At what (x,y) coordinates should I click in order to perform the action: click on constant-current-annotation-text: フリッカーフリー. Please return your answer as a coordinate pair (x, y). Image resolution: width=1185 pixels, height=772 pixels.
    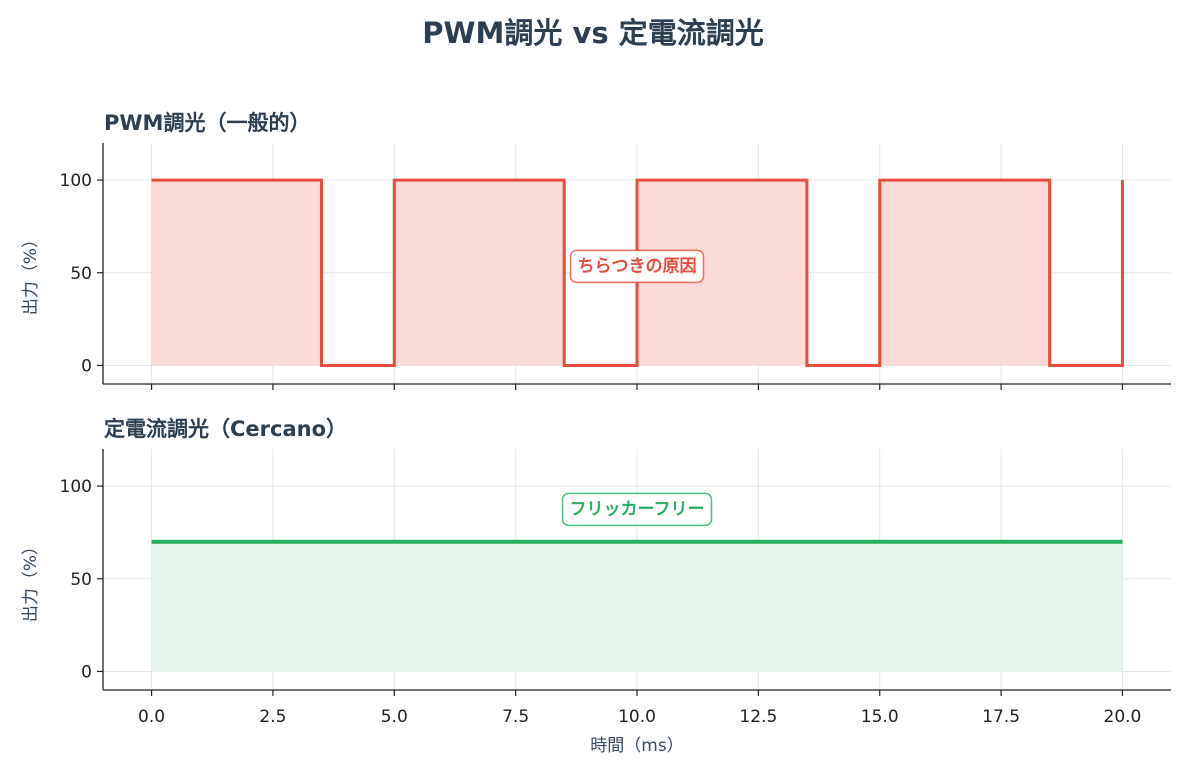
    Looking at the image, I should click on (637, 509).